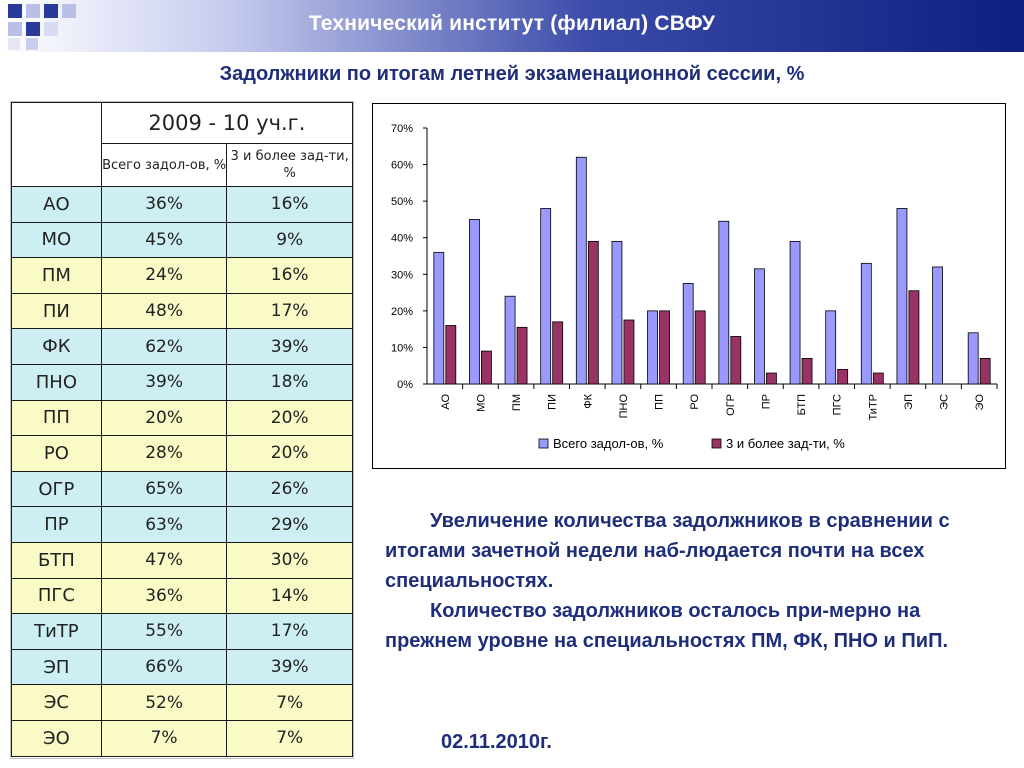  I want to click on x-tick-label: ЭС, so click(945, 402).